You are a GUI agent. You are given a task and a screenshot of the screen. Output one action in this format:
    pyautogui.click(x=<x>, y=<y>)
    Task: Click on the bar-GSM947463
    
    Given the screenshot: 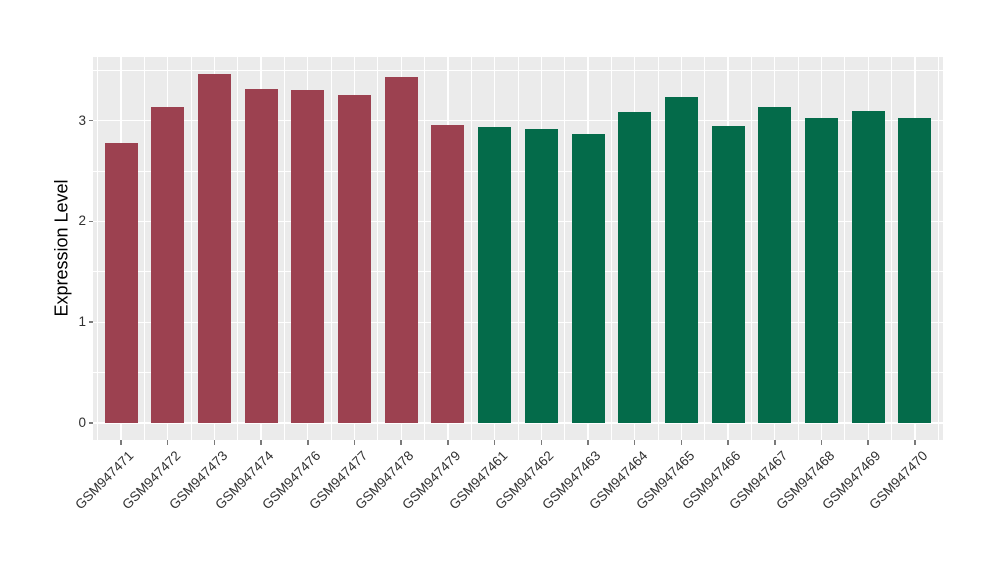 What is the action you would take?
    pyautogui.click(x=588, y=278)
    